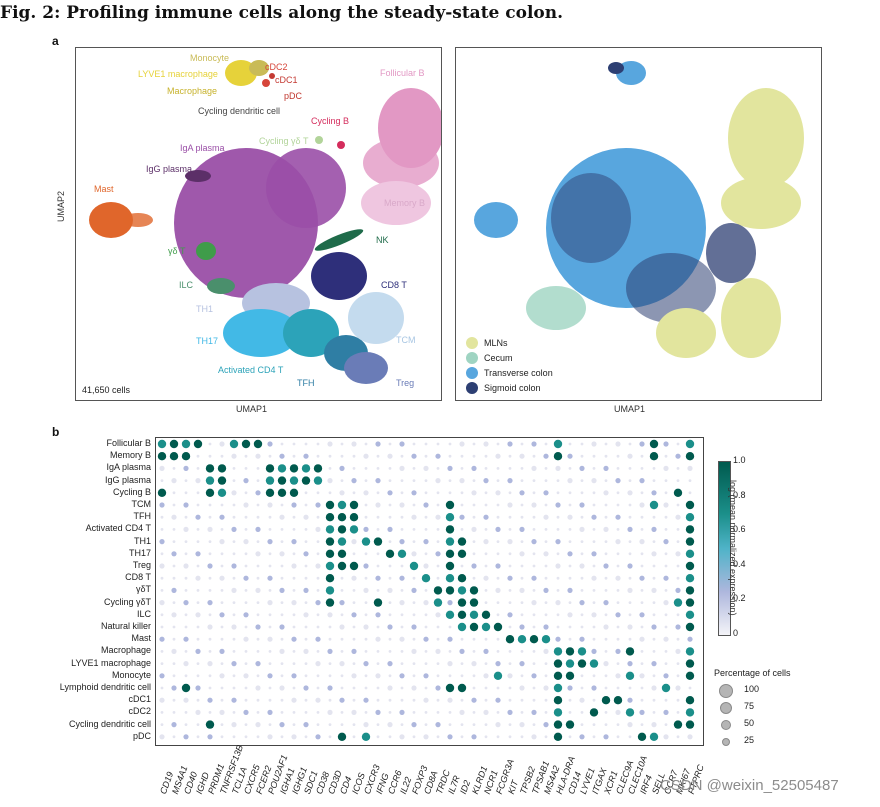  What do you see at coordinates (749, 785) in the screenshot?
I see `watermark: CSDN @weixin_52505487` at bounding box center [749, 785].